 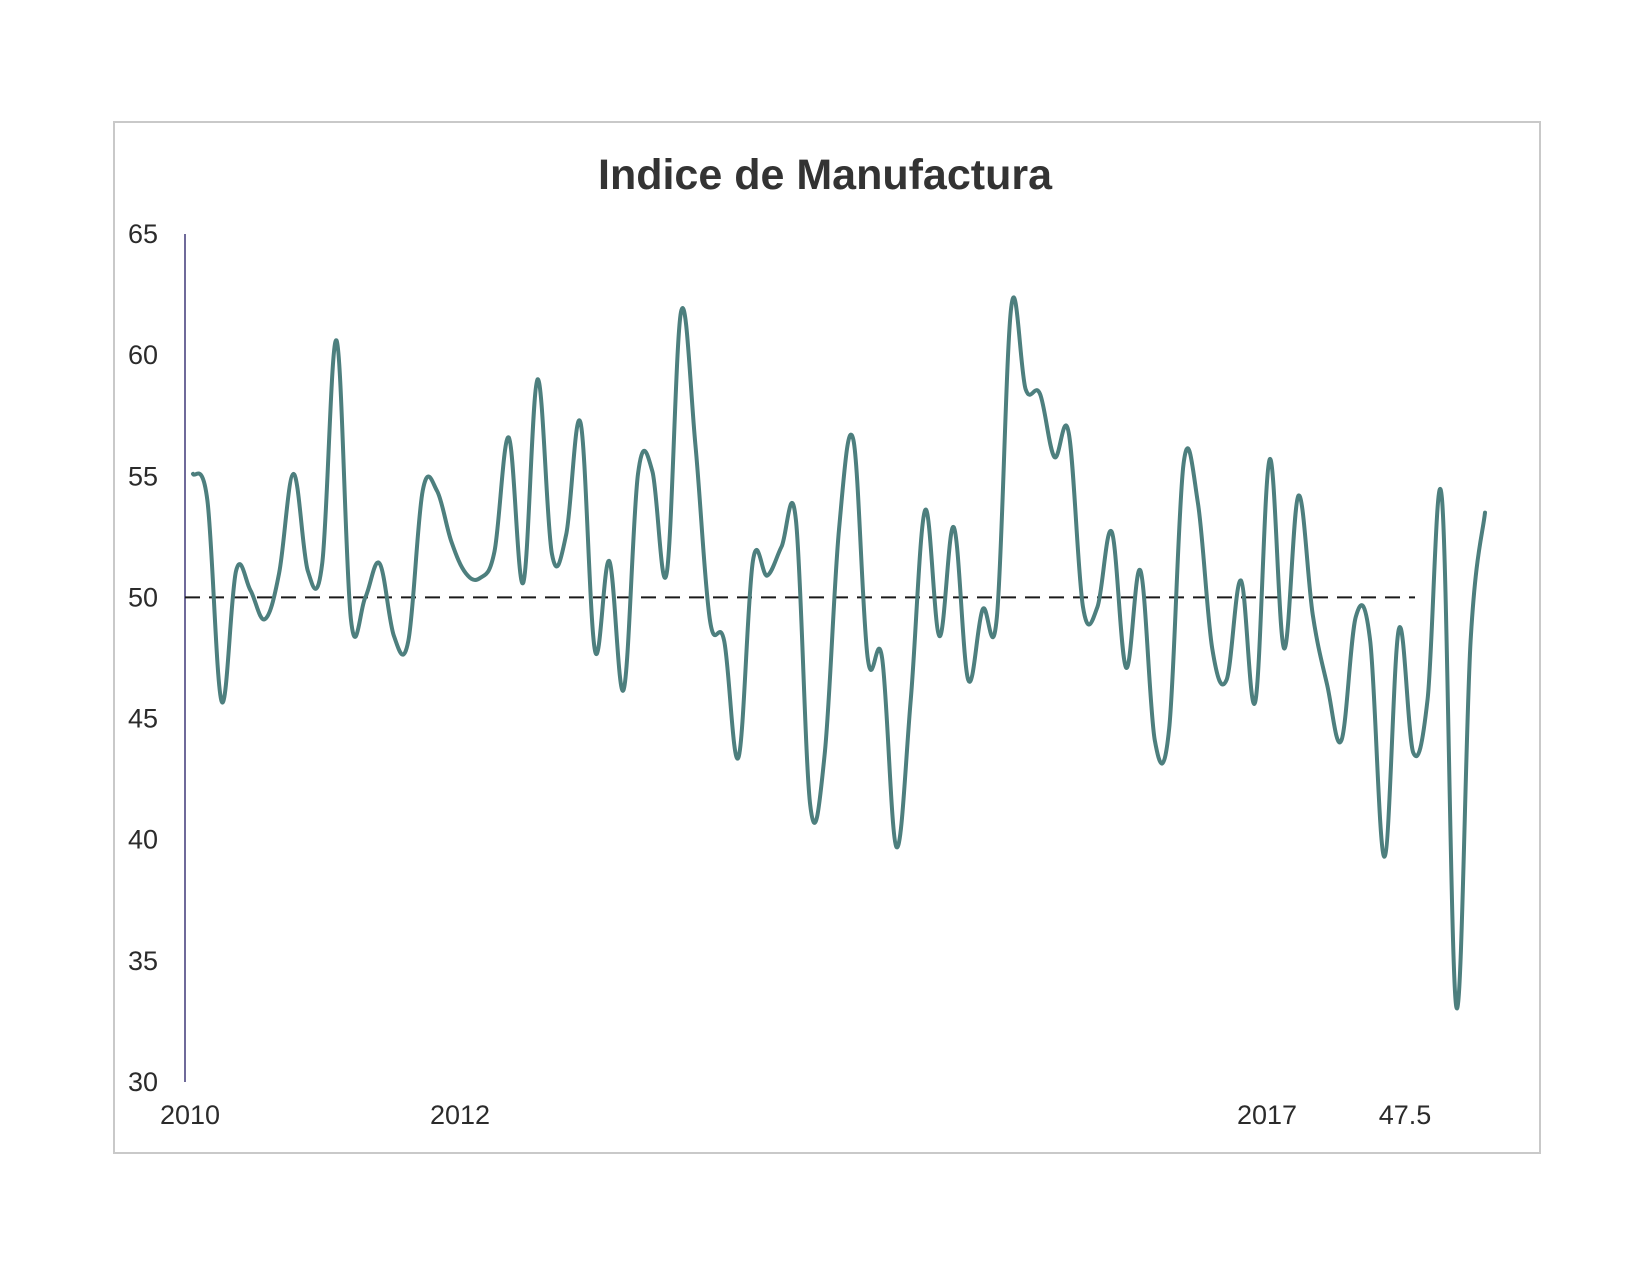 What do you see at coordinates (1267, 1115) in the screenshot?
I see `x-tick-label: 2017` at bounding box center [1267, 1115].